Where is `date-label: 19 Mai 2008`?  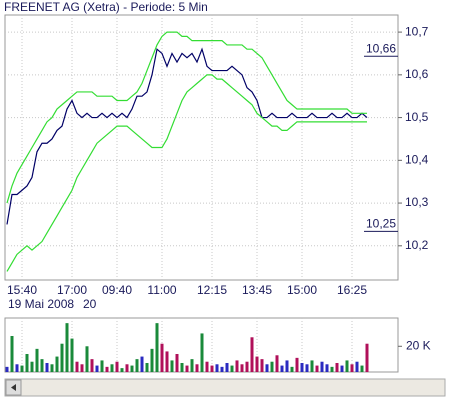 date-label: 19 Mai 2008 is located at coordinates (41, 304).